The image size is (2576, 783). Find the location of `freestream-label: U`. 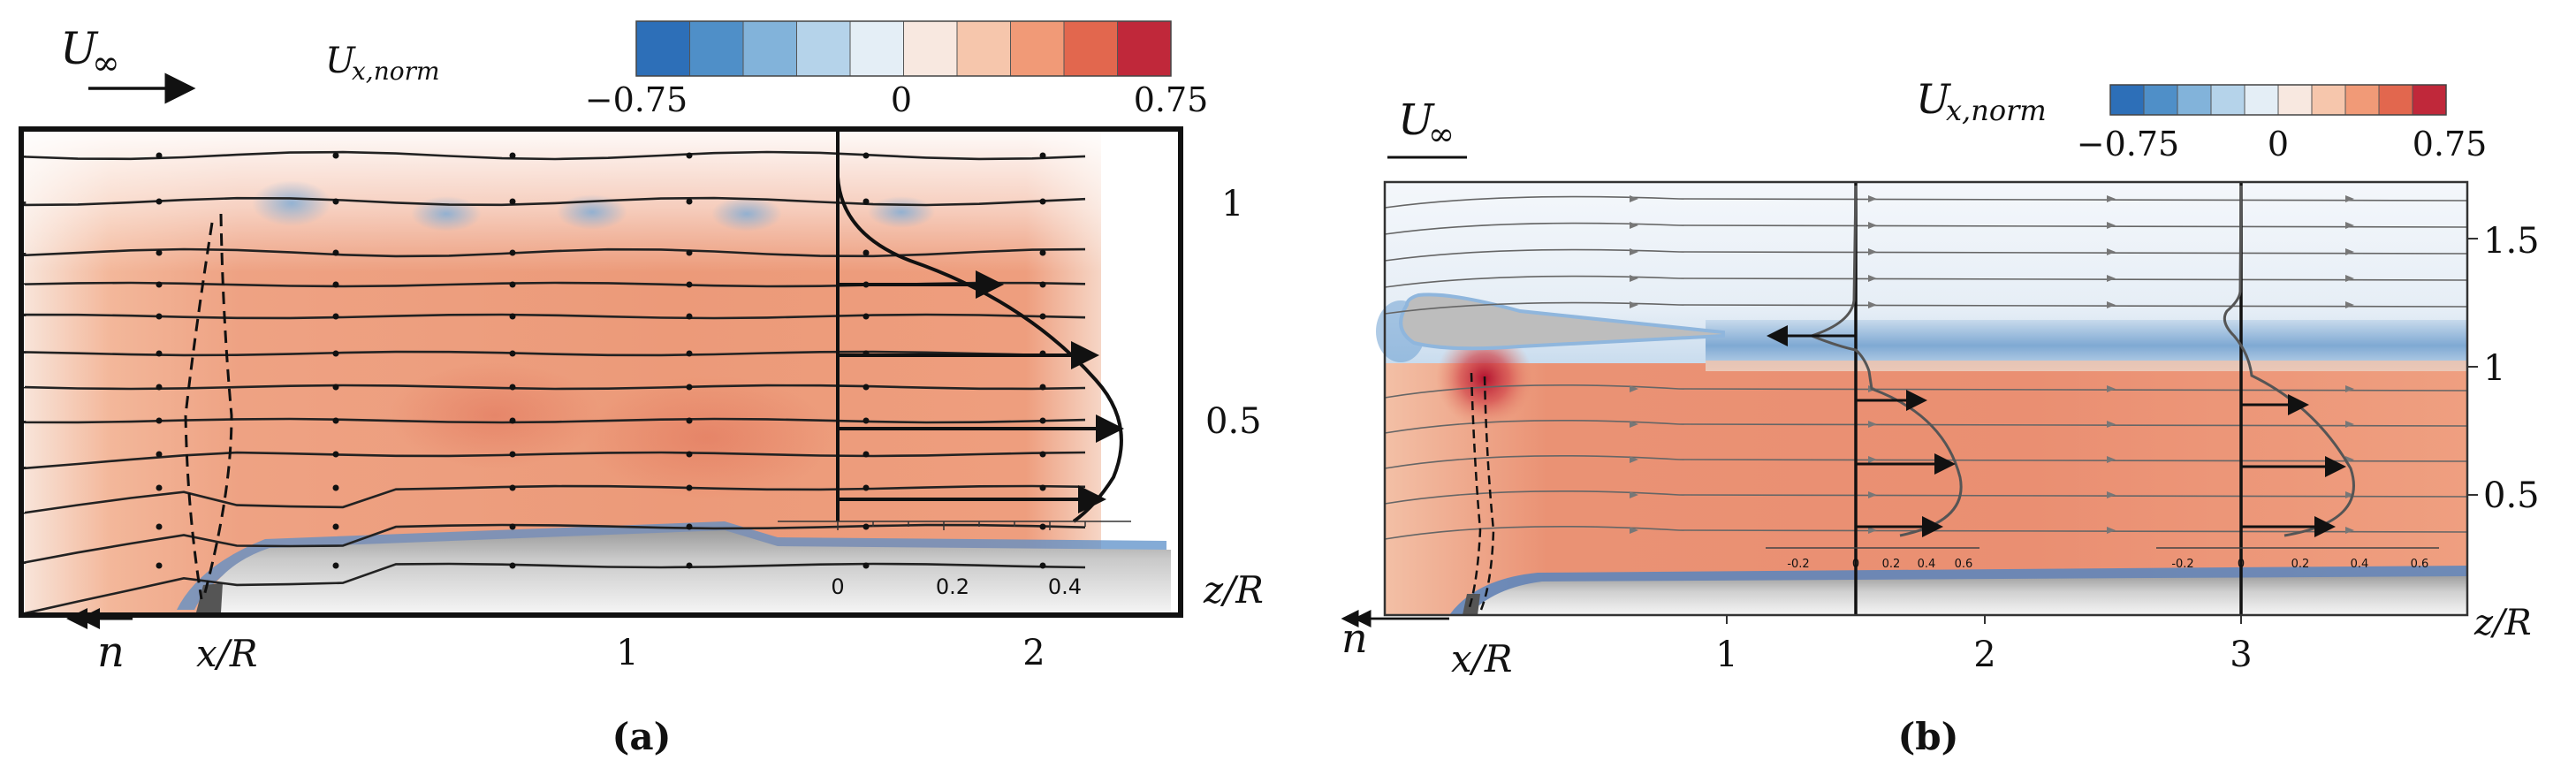

freestream-label: U is located at coordinates (79, 48).